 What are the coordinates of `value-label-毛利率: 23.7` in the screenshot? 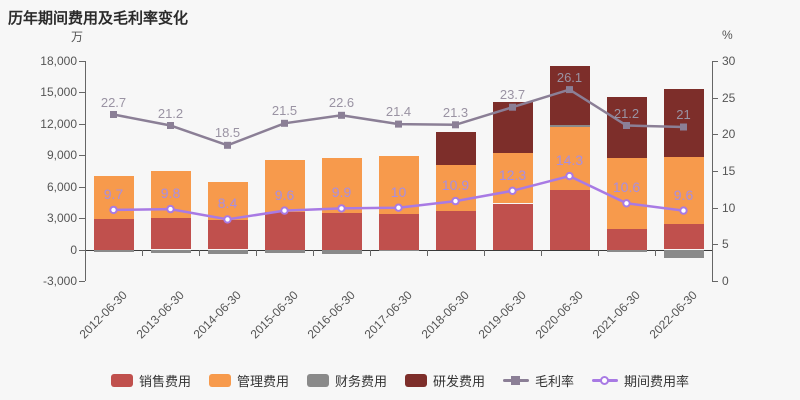 It's located at (512, 95).